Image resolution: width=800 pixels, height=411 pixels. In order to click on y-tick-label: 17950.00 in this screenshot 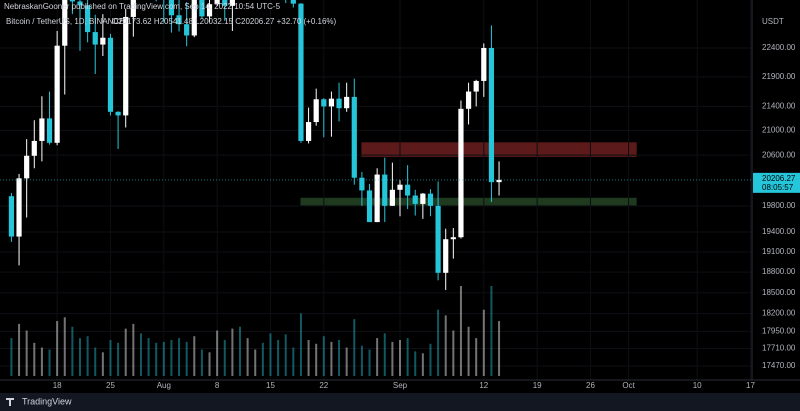, I will do `click(779, 330)`.